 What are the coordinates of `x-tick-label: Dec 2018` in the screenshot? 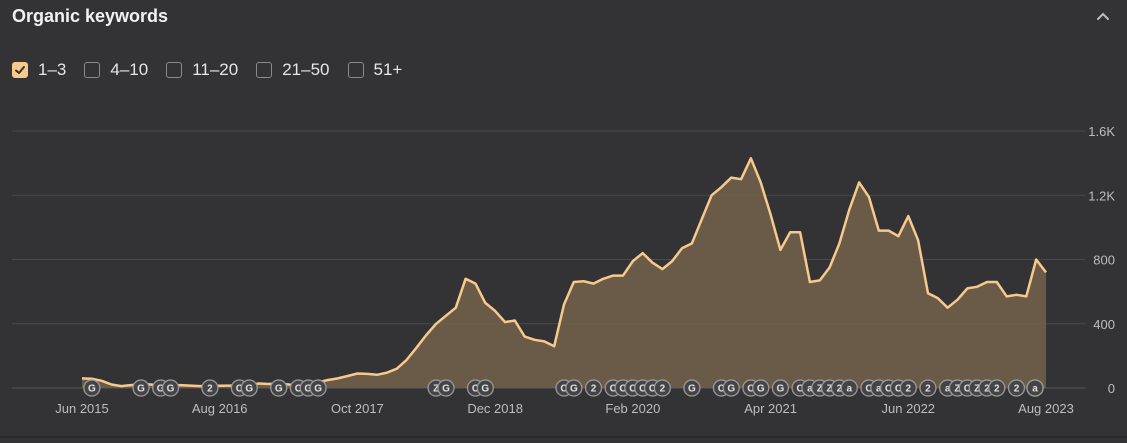 It's located at (495, 408).